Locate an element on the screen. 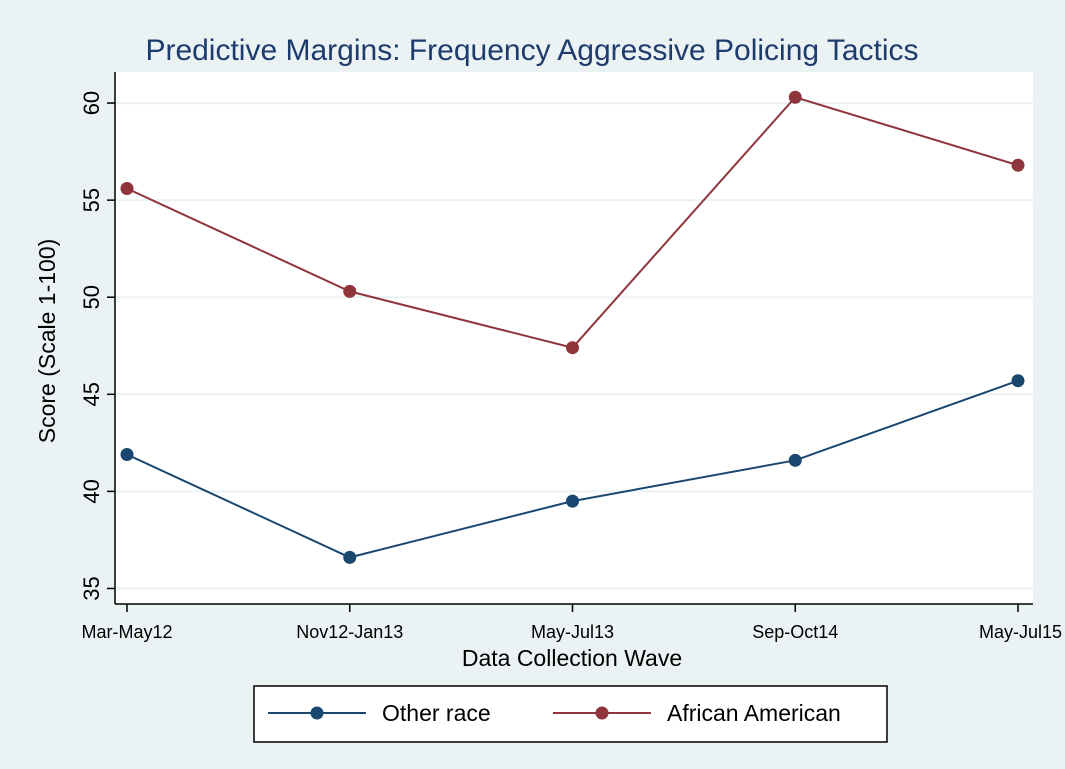 This screenshot has height=769, width=1065. y-tick-label-50: 50 is located at coordinates (91, 297).